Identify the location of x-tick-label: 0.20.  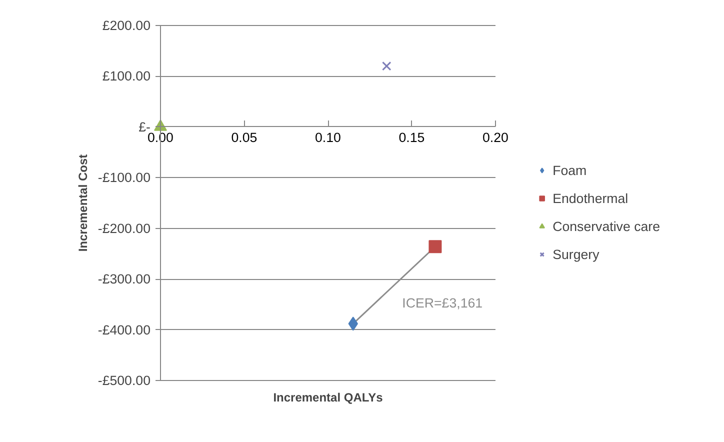
(495, 137).